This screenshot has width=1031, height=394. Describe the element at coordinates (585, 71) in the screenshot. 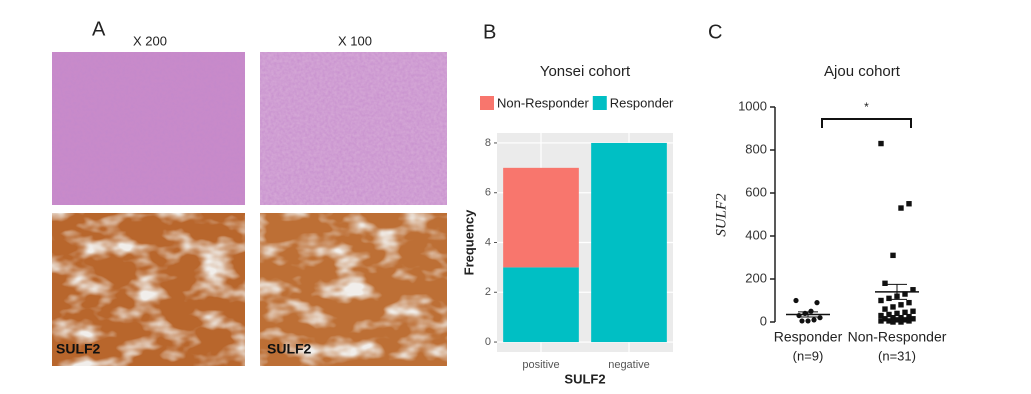

I see `chart-title: Yonsei cohort` at that location.